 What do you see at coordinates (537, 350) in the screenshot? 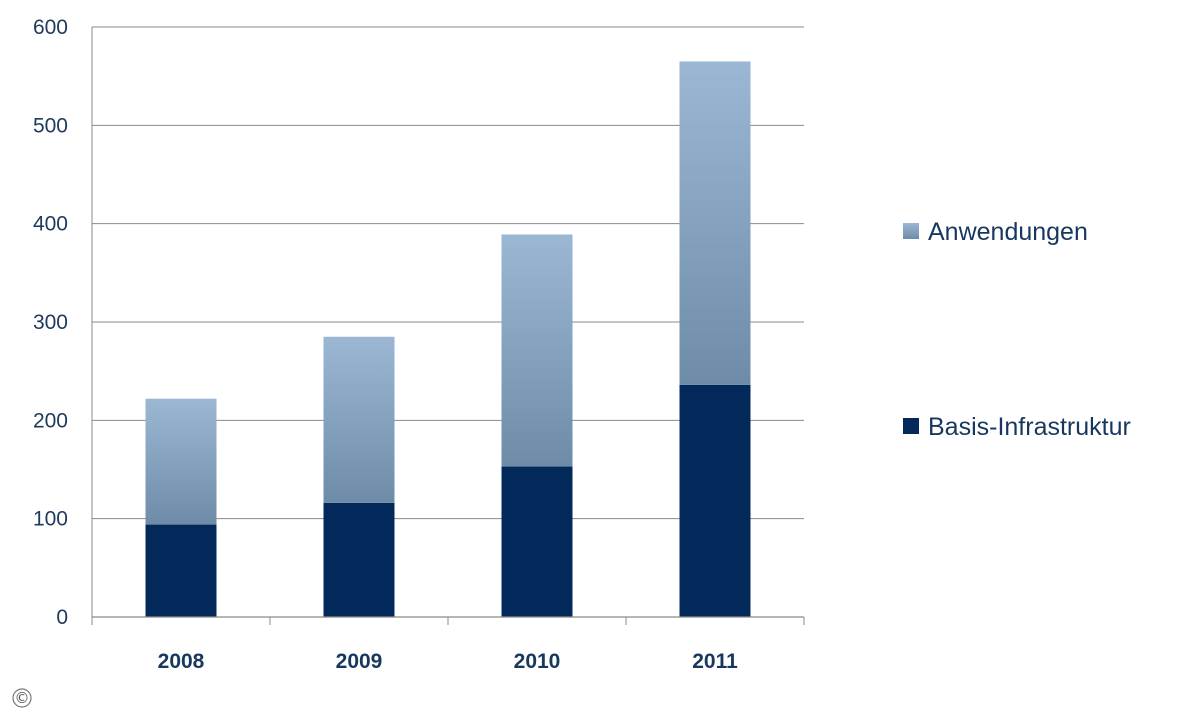
I see `bar-anwendungen-2010` at bounding box center [537, 350].